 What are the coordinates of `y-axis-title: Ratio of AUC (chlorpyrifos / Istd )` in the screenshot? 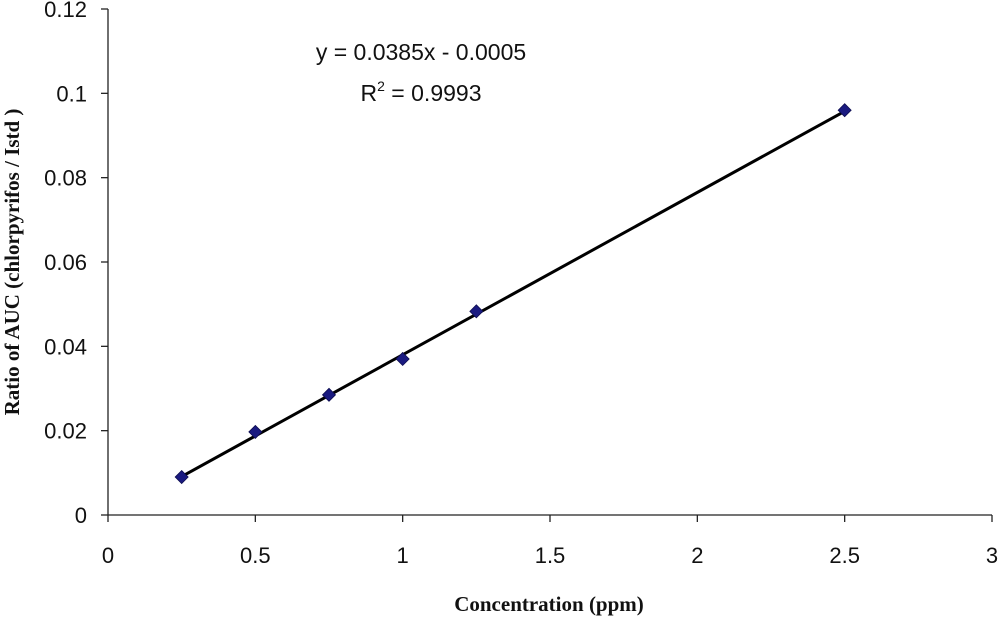 It's located at (12, 262).